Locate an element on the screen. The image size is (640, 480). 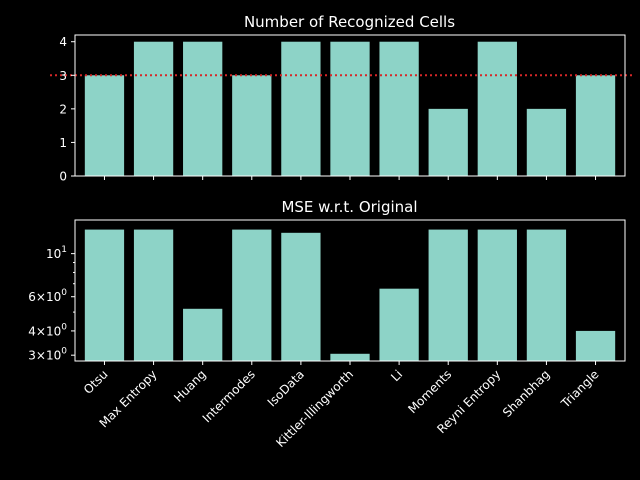
y-tick-label: 0 is located at coordinates (63, 177).